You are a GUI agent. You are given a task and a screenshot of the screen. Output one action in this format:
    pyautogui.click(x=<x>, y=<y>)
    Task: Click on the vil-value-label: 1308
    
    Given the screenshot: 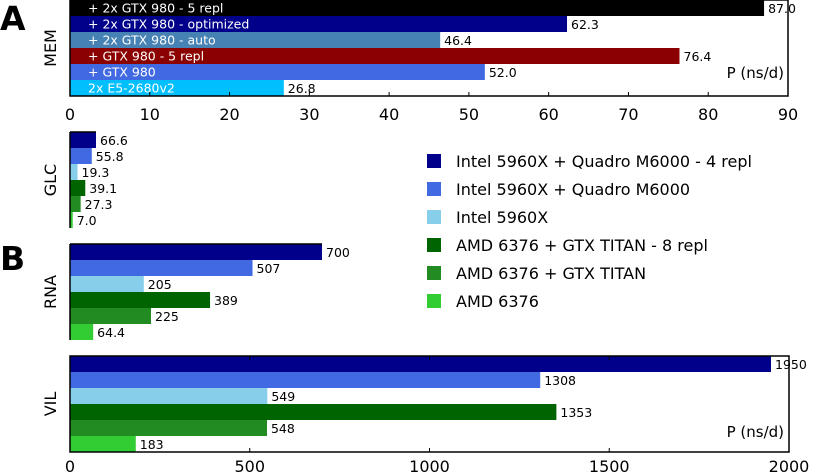 What is the action you would take?
    pyautogui.click(x=560, y=380)
    